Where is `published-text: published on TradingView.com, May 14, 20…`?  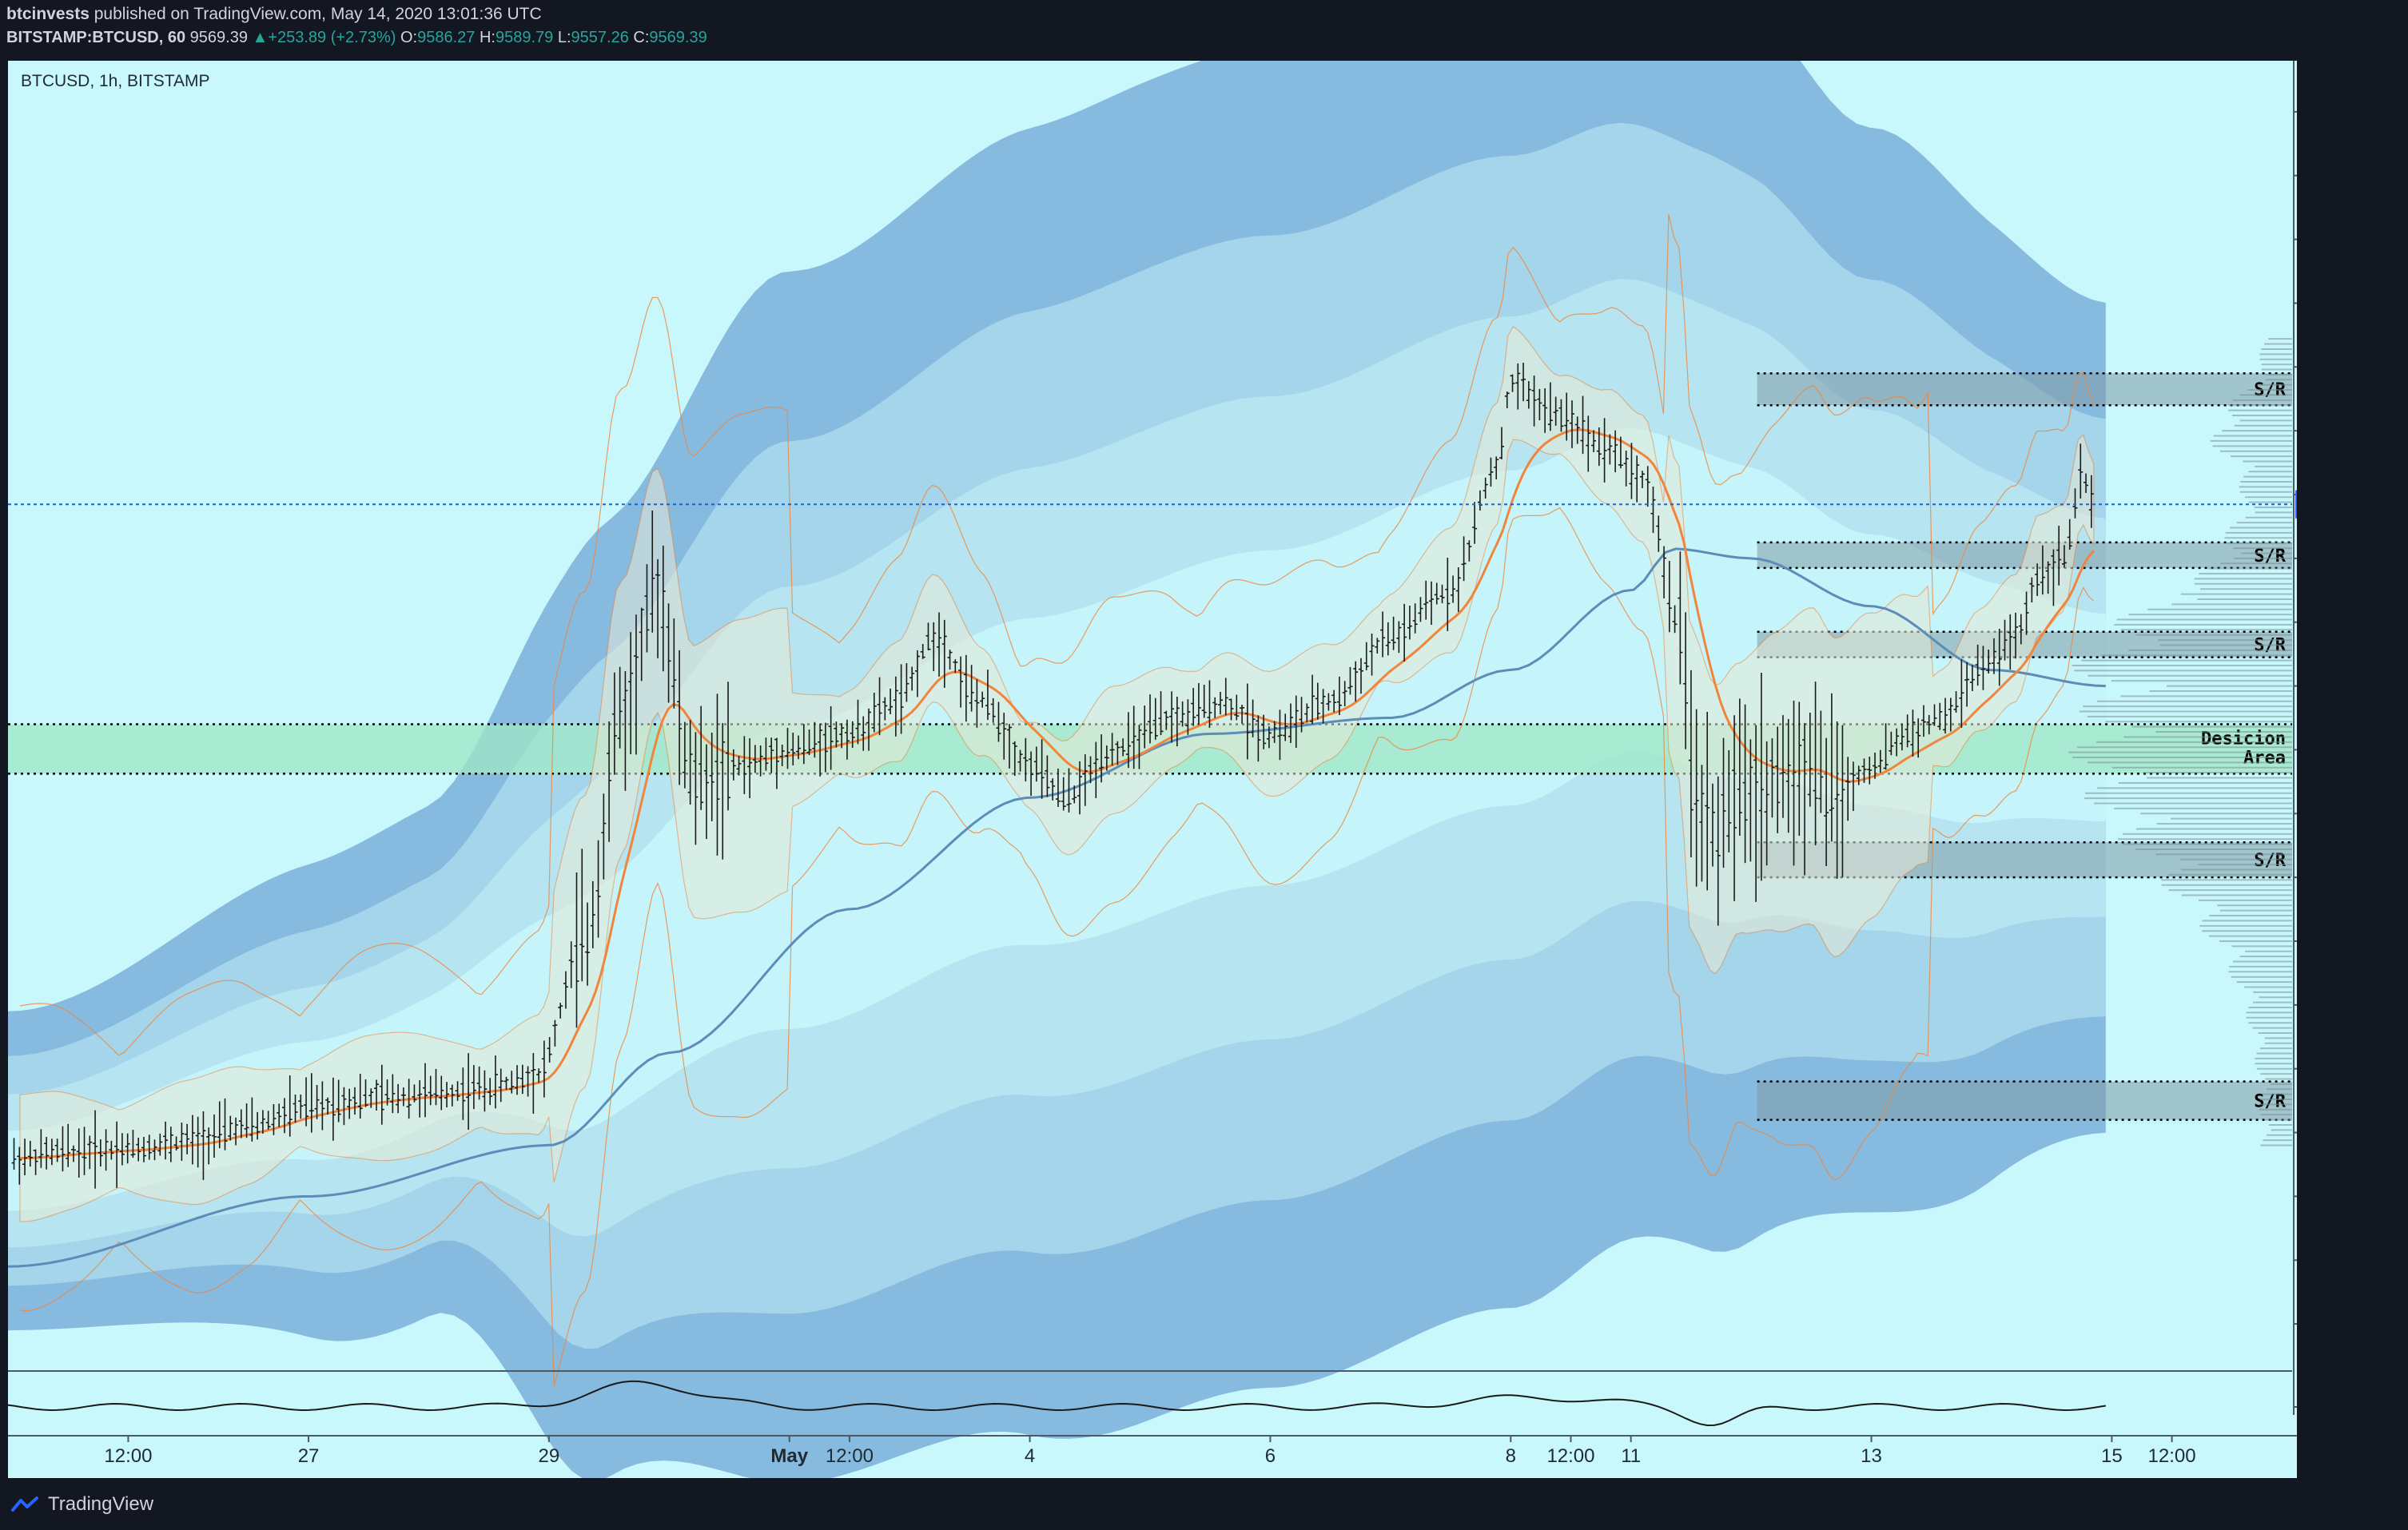
published-text: published on TradingView.com, May 14, 20… is located at coordinates (318, 14).